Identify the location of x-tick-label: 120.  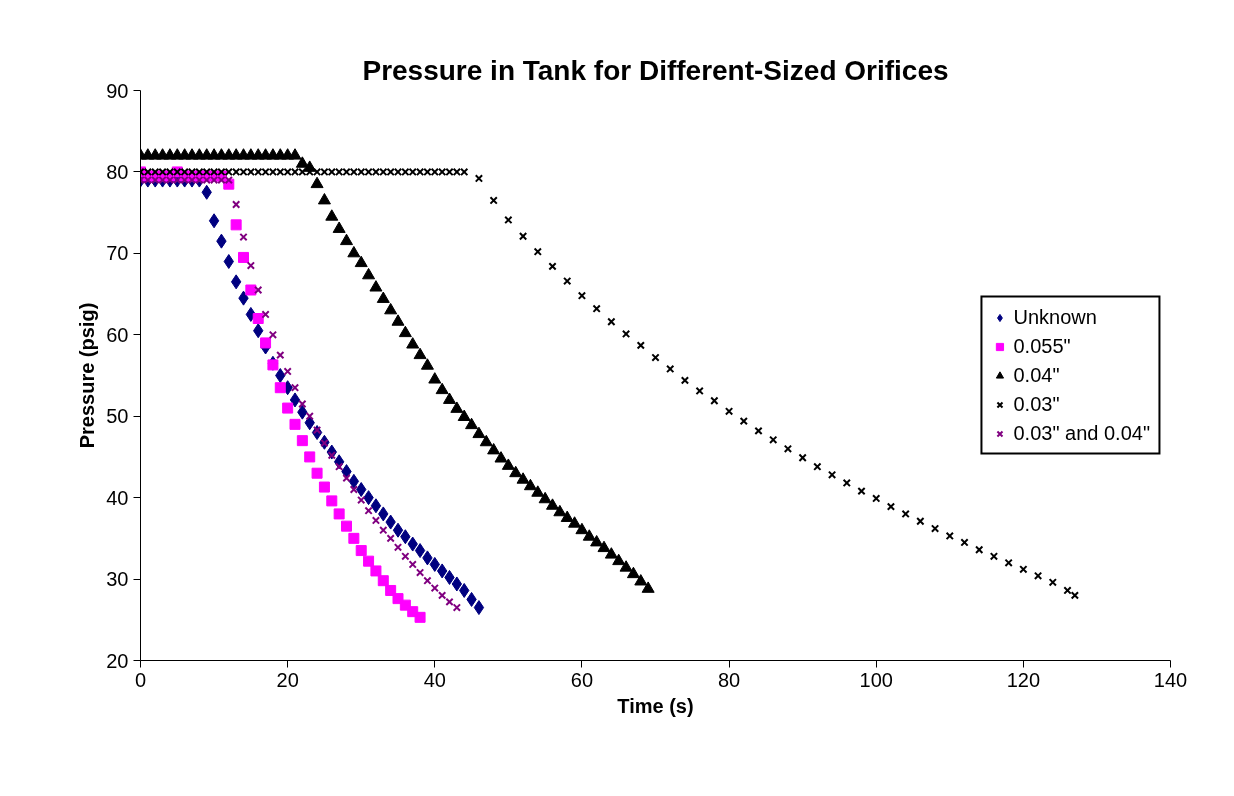
(1023, 679).